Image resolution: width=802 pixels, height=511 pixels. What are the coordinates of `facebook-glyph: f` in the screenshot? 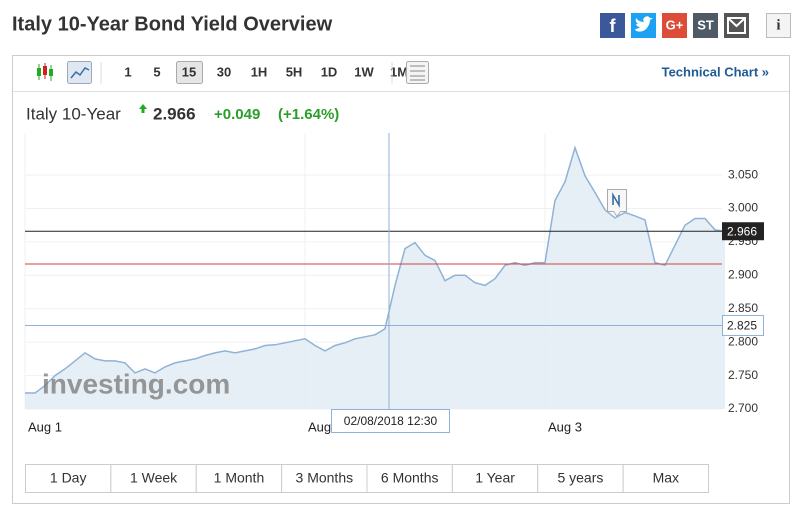 It's located at (613, 26).